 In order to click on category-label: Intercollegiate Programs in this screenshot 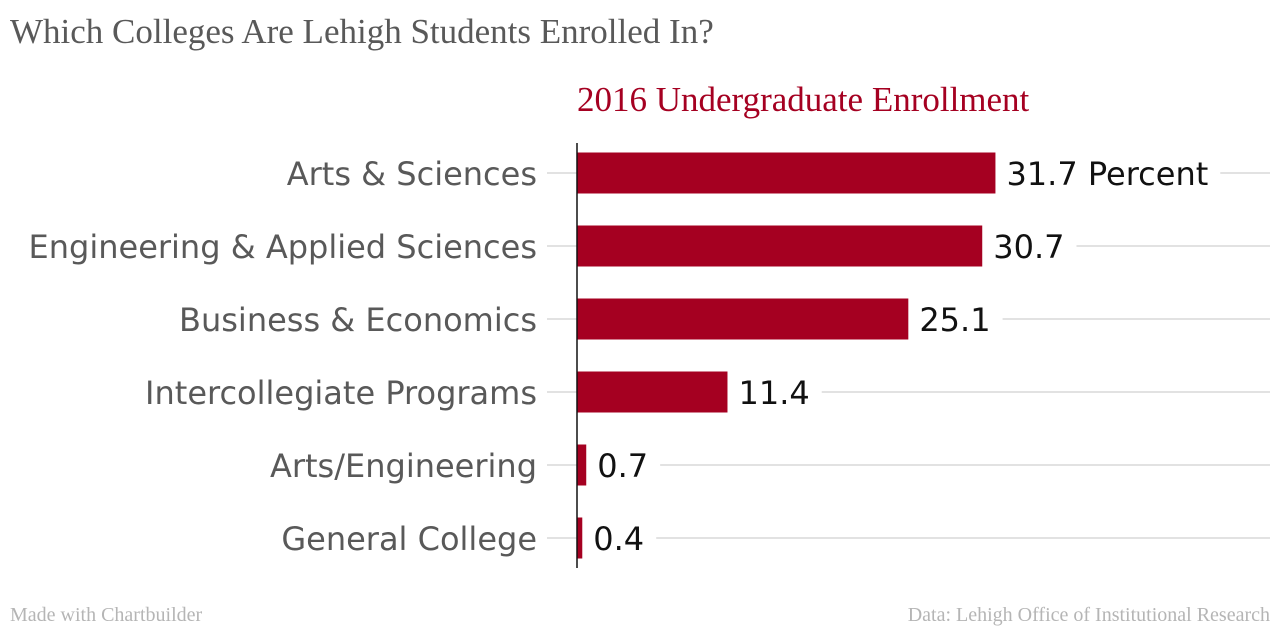, I will do `click(341, 393)`.